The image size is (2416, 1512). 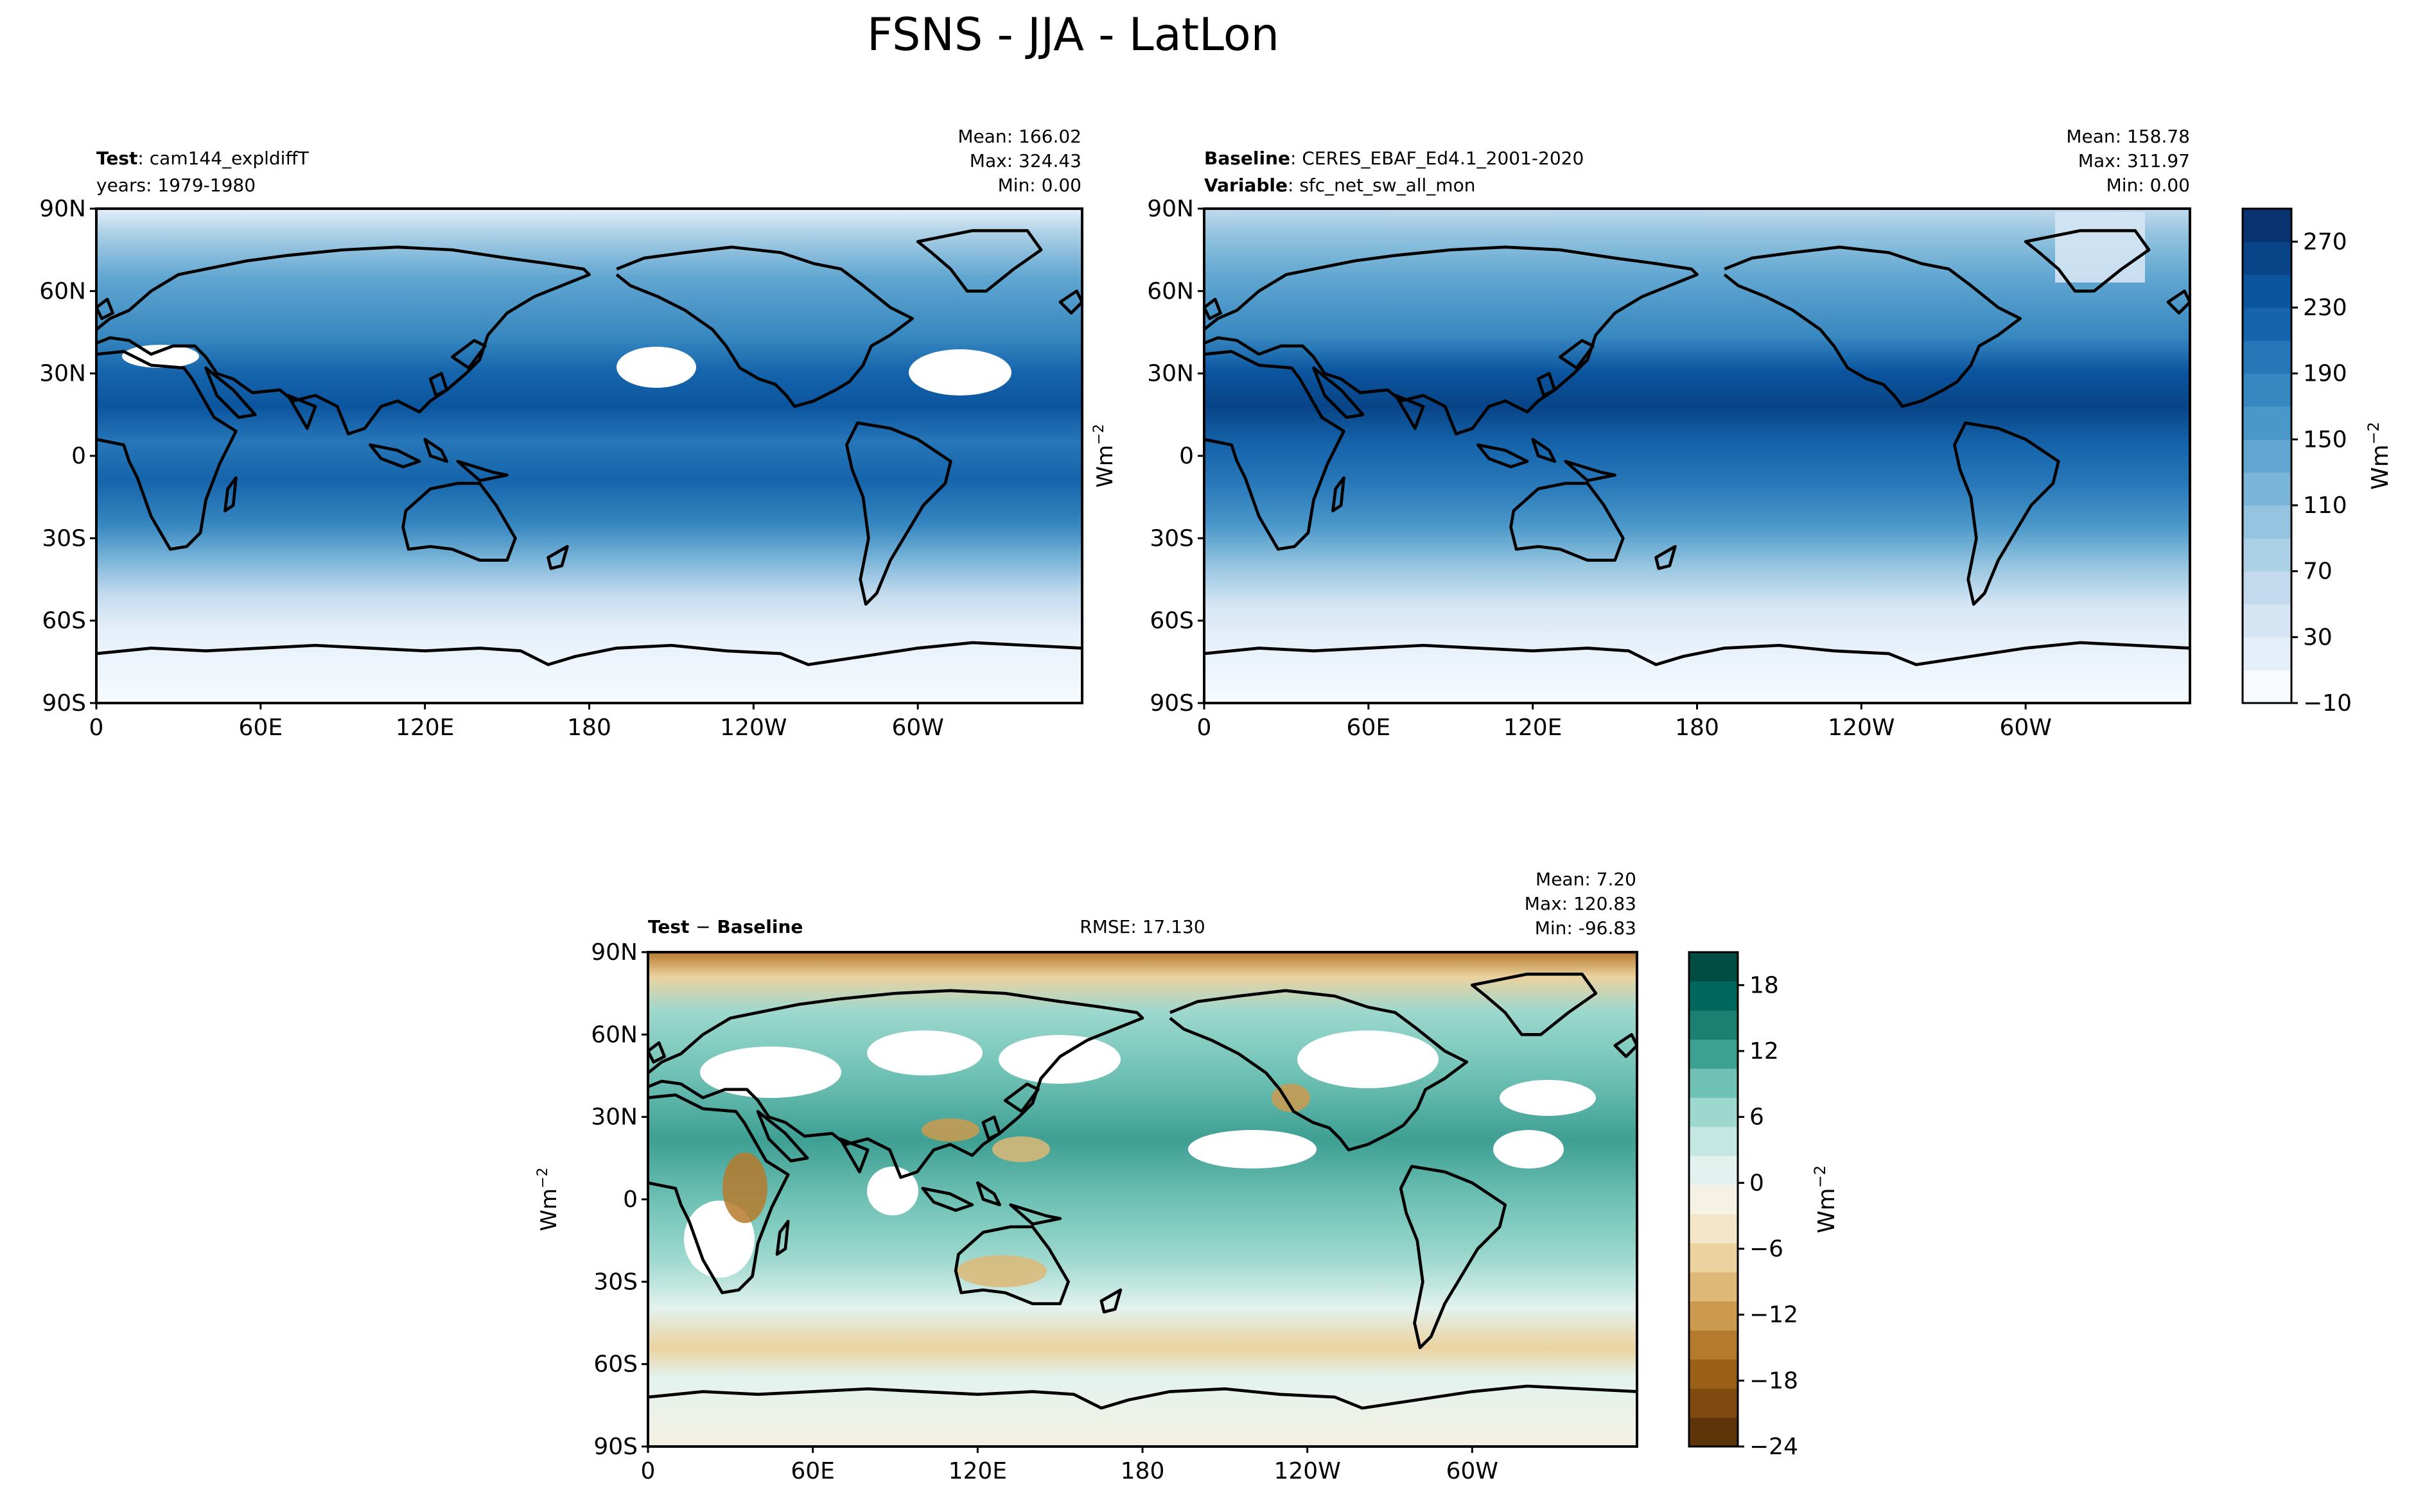 What do you see at coordinates (1764, 985) in the screenshot?
I see `colorbar-tick-label: 18` at bounding box center [1764, 985].